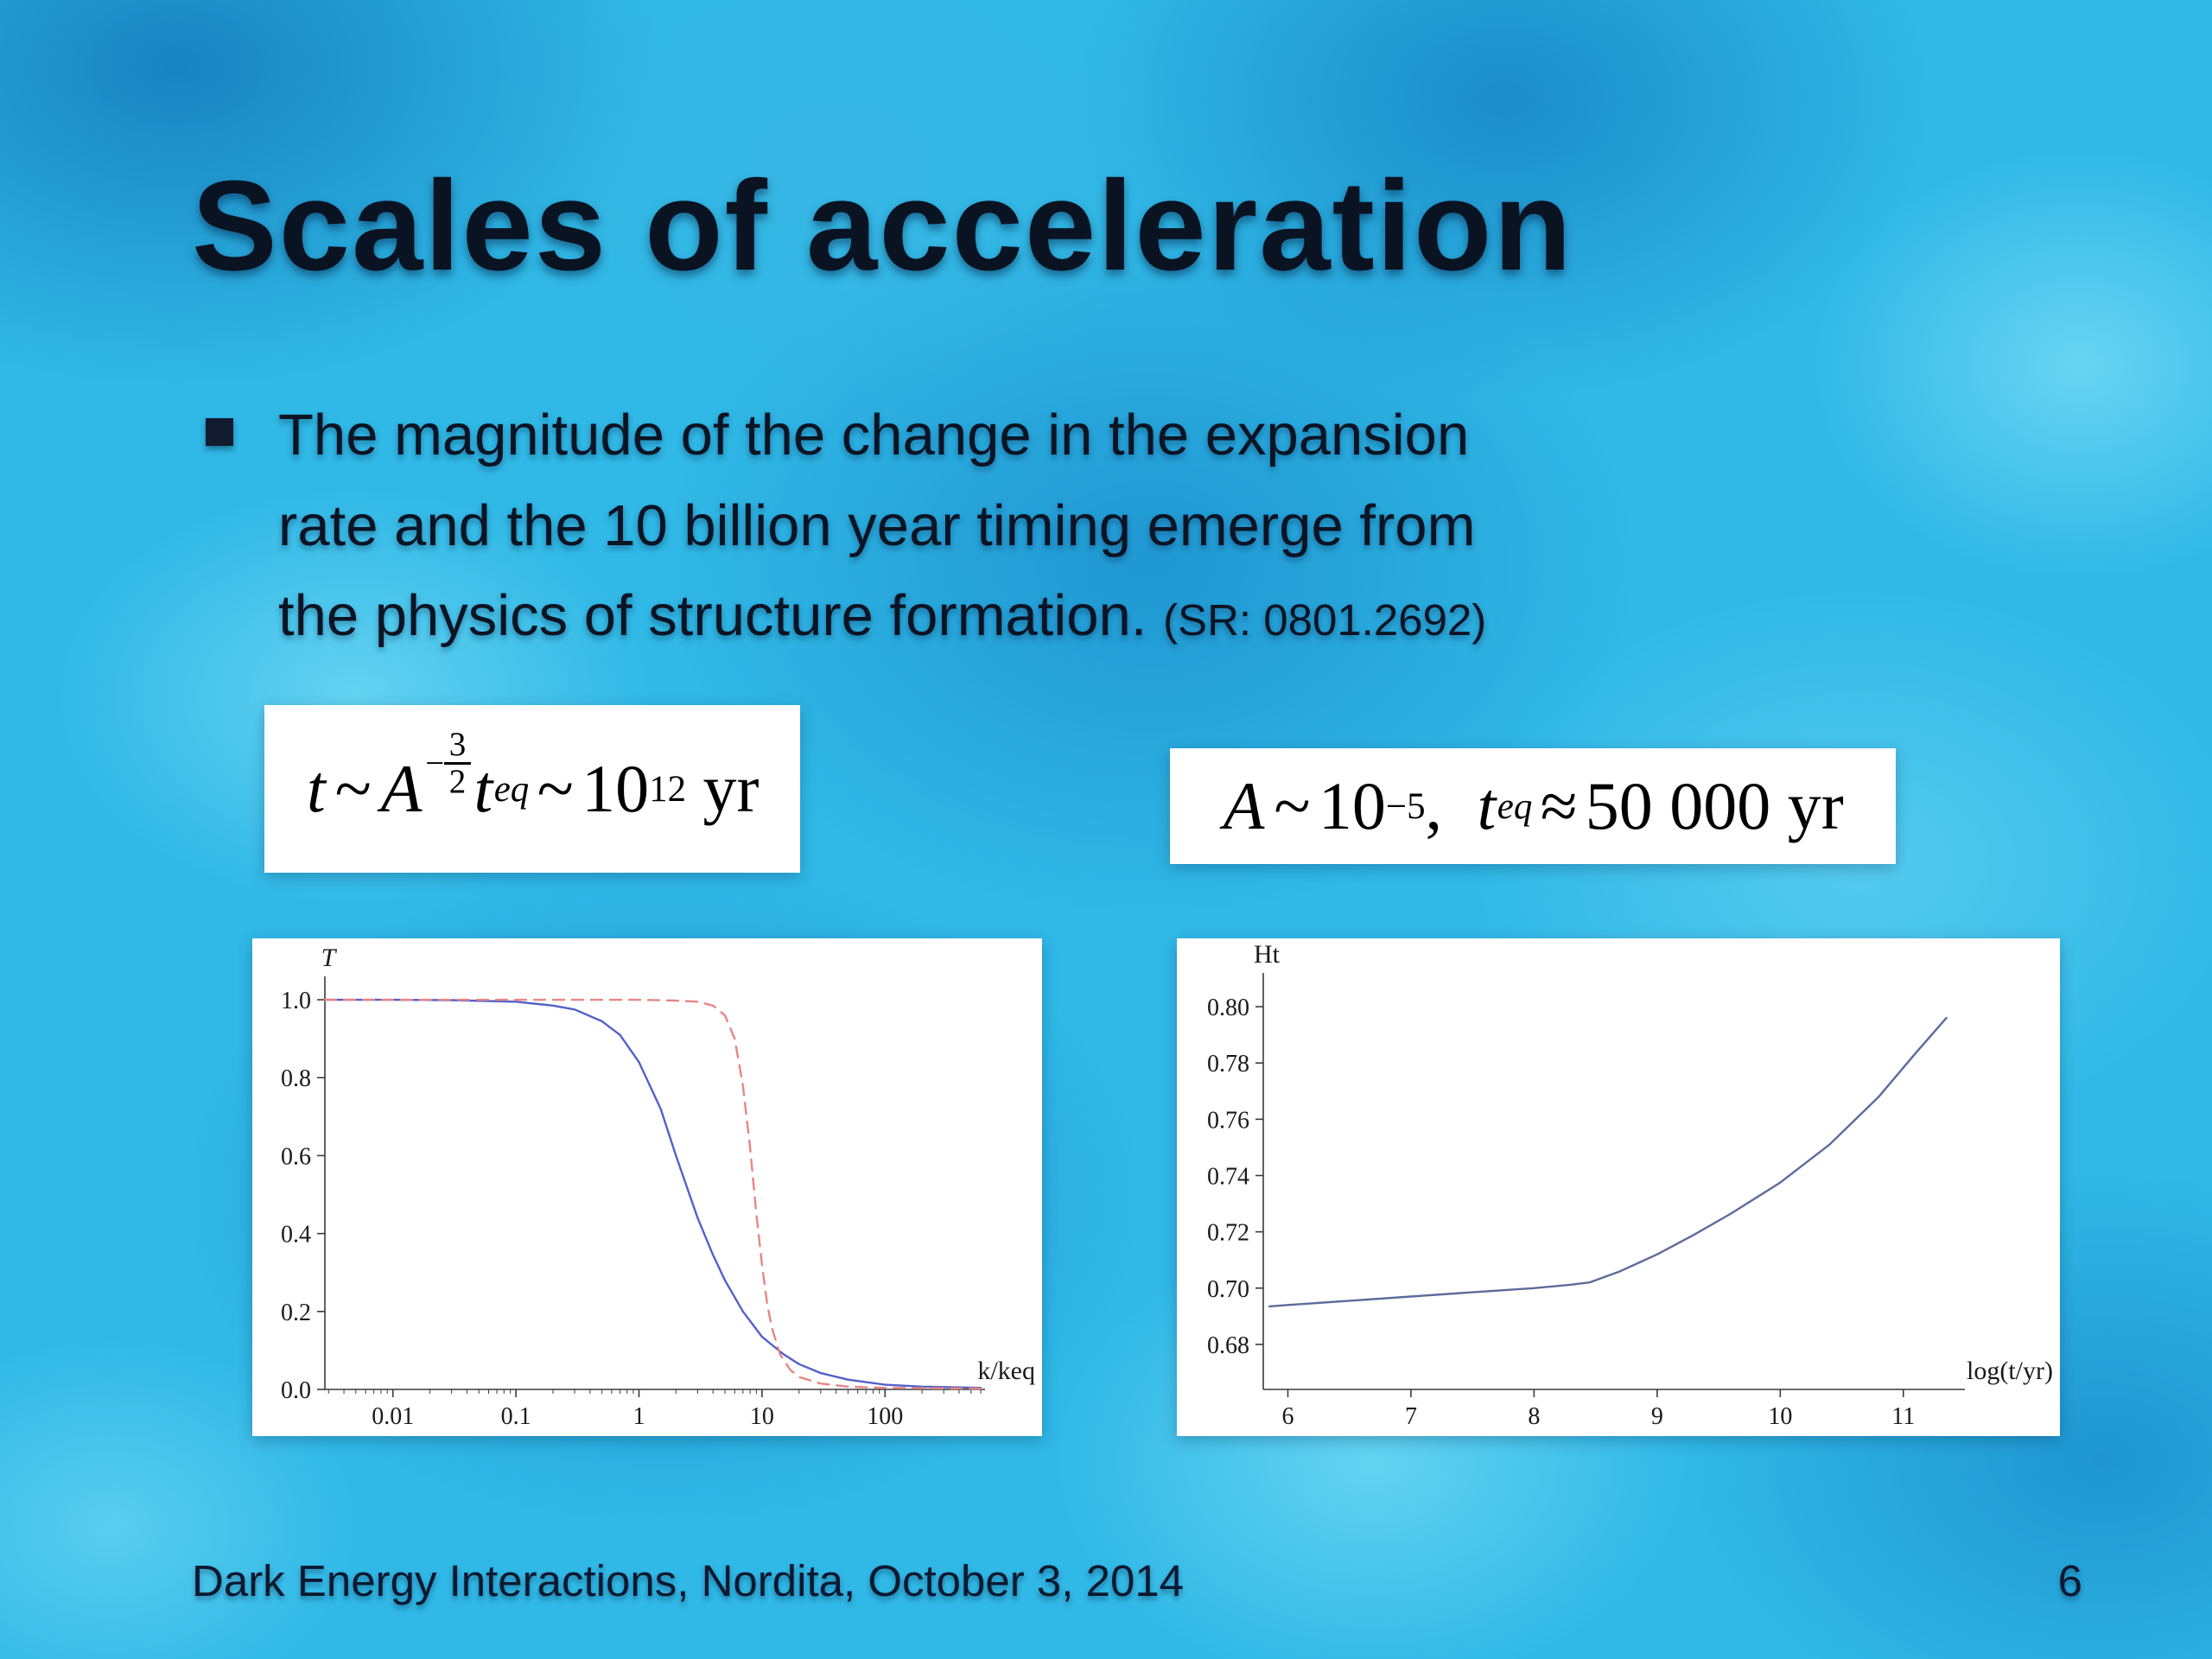  What do you see at coordinates (457, 746) in the screenshot?
I see `exponent-numerator: 3` at bounding box center [457, 746].